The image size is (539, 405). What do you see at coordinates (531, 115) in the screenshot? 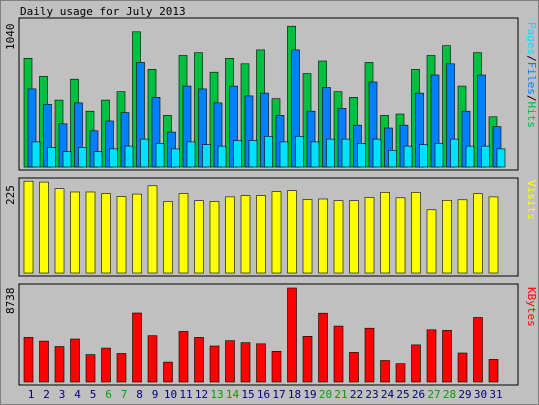
I see `legend-hits: Hits` at bounding box center [531, 115].